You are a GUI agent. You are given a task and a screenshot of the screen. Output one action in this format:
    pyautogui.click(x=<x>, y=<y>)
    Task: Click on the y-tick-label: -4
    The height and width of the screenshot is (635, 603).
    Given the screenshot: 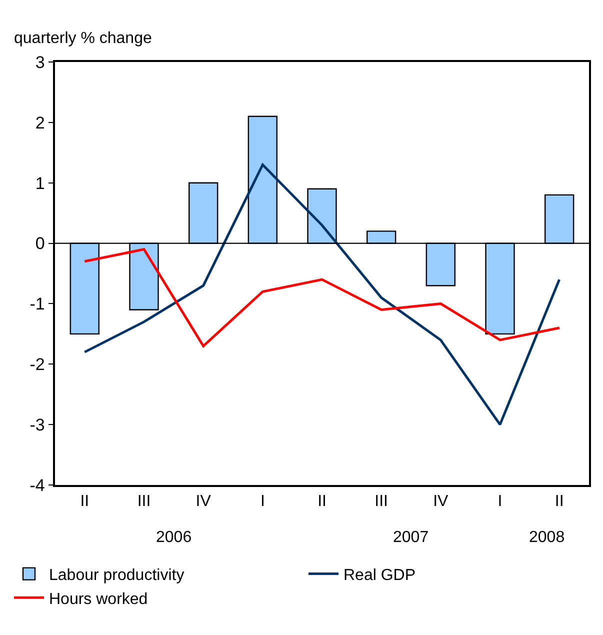 What is the action you would take?
    pyautogui.click(x=37, y=485)
    